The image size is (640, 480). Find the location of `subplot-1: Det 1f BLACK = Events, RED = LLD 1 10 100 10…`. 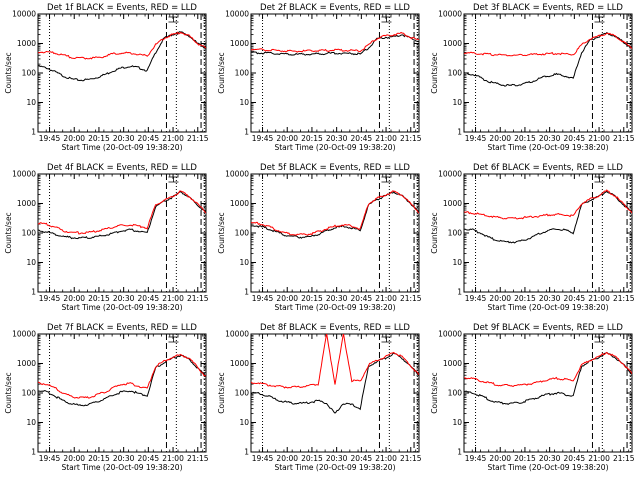

subplot-1: Det 1f BLACK = Events, RED = LLD 1 10 100 10… is located at coordinates (106, 77).